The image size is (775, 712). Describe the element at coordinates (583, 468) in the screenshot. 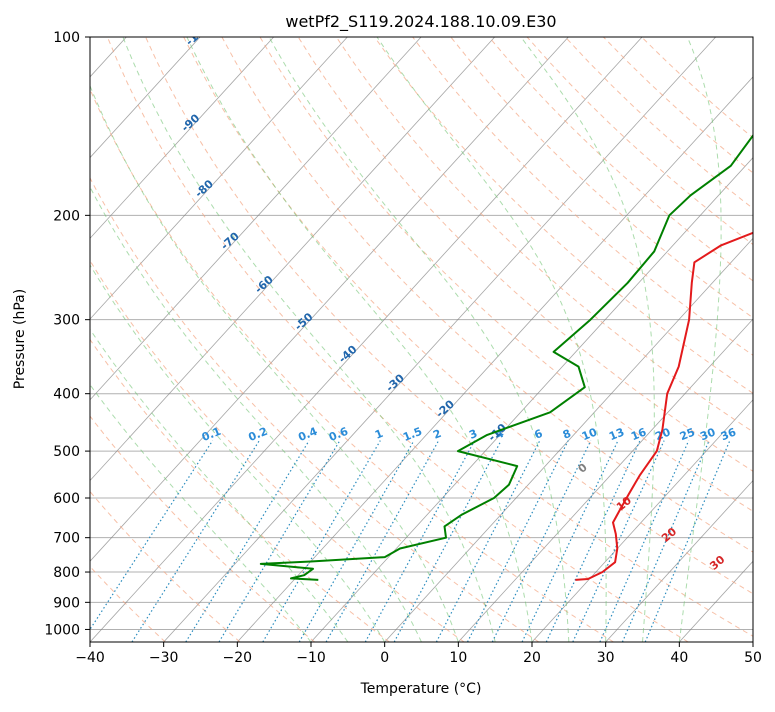

I see `moist-adiabat-label: 0` at that location.